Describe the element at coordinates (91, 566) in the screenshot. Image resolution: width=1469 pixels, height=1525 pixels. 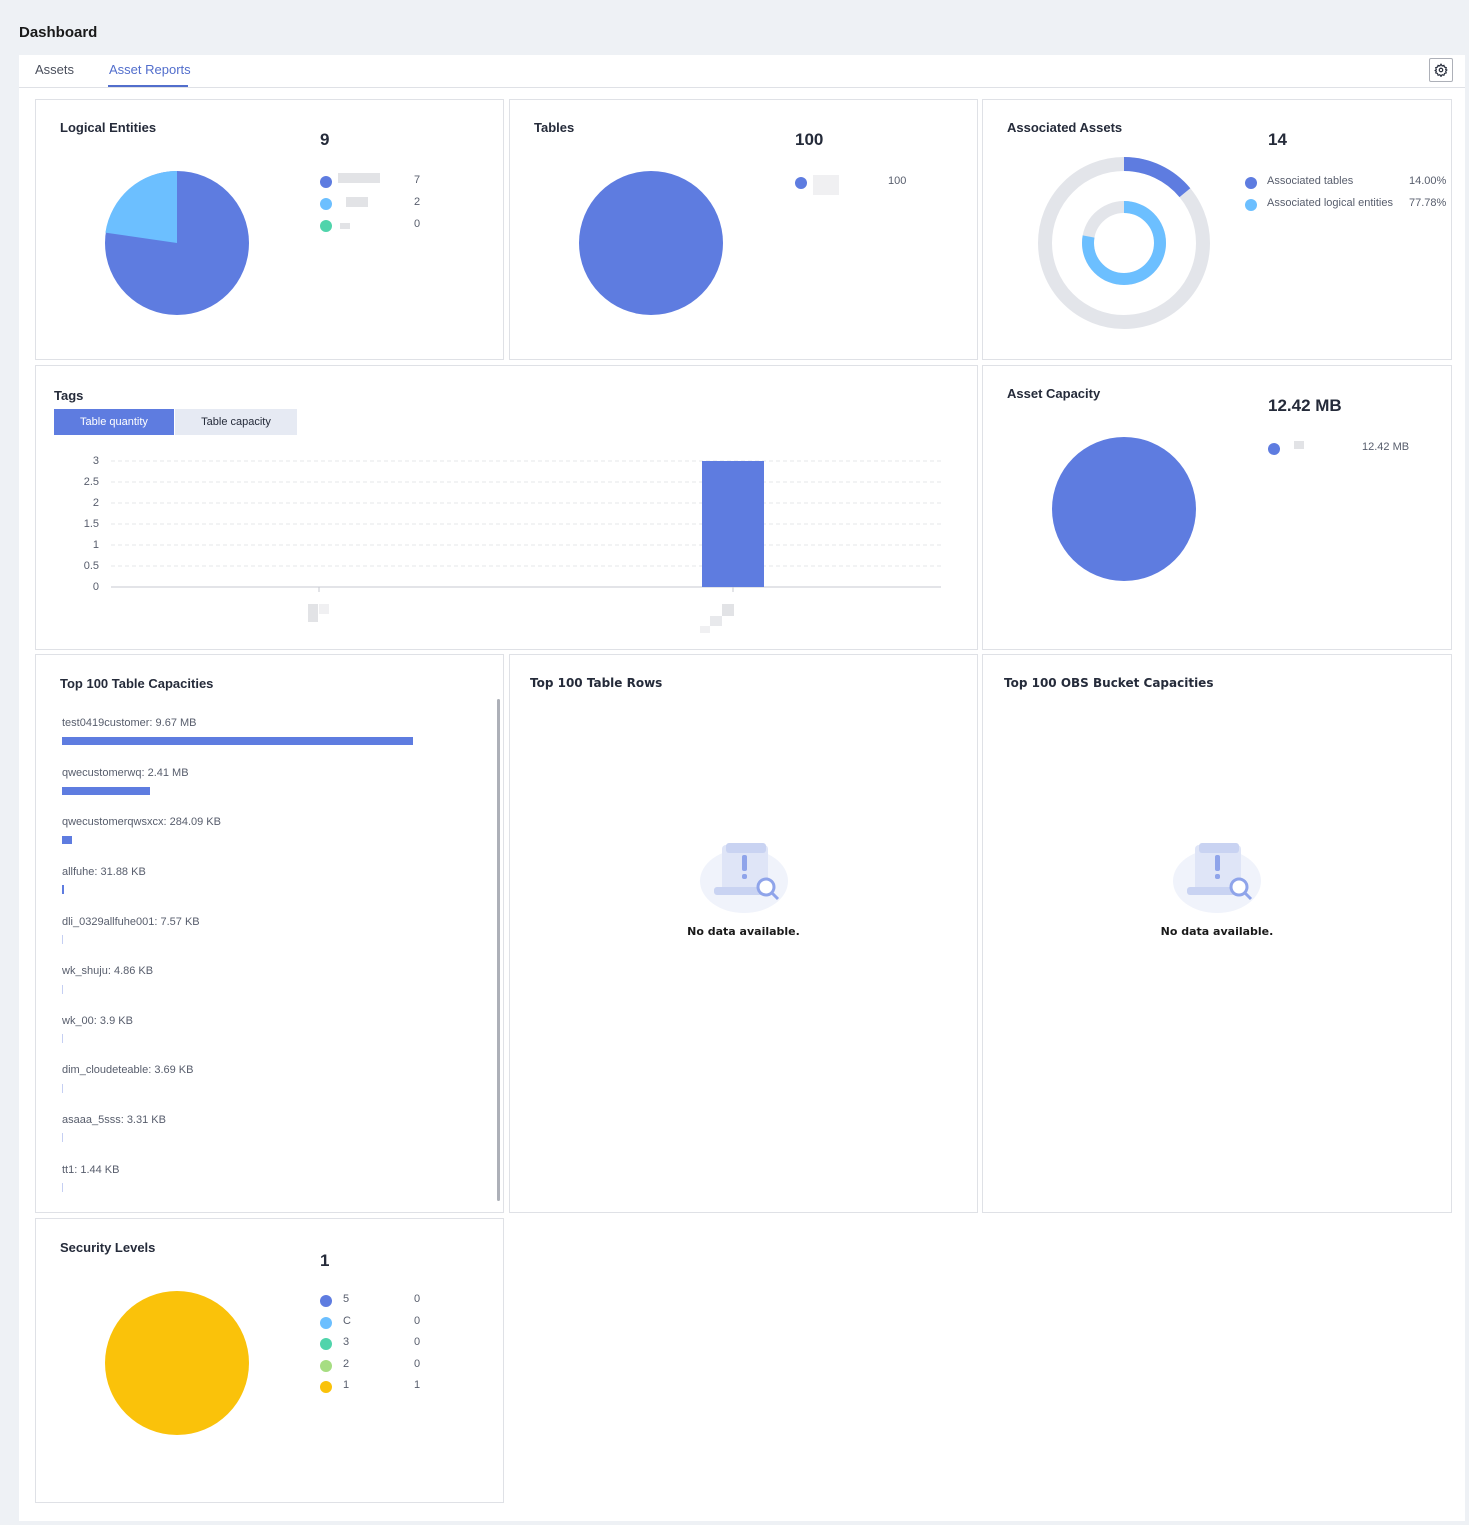
I see `y-tick-label: 0.5` at that location.